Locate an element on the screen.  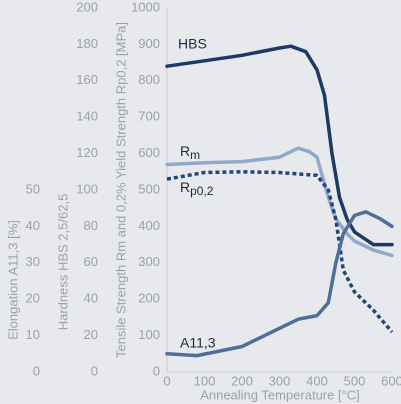
x-axis-title: Annealing Temperature [°C] is located at coordinates (280, 394).